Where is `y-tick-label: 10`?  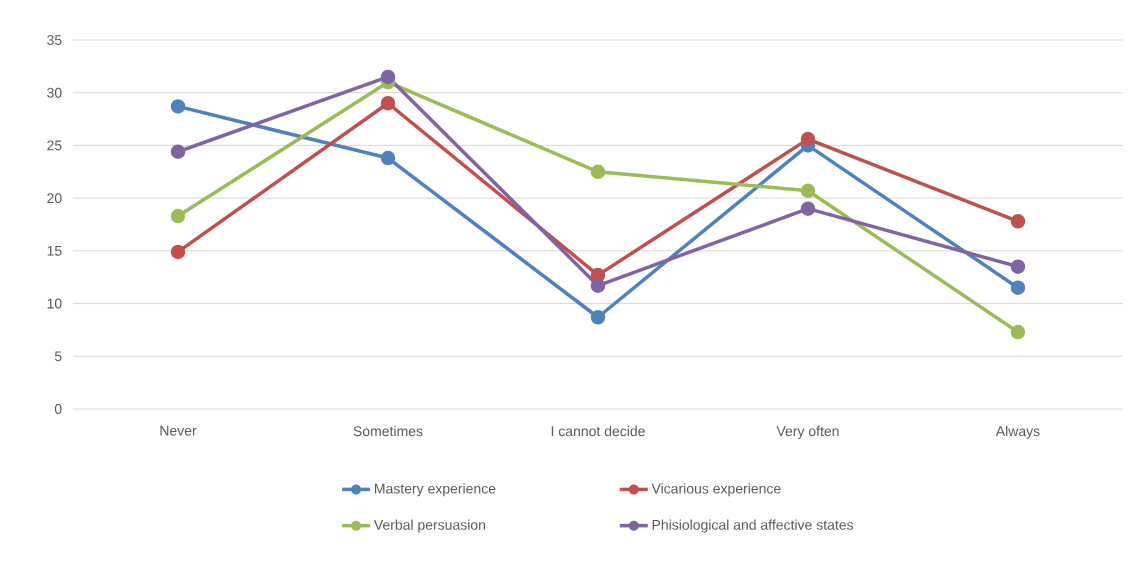
y-tick-label: 10 is located at coordinates (54, 303).